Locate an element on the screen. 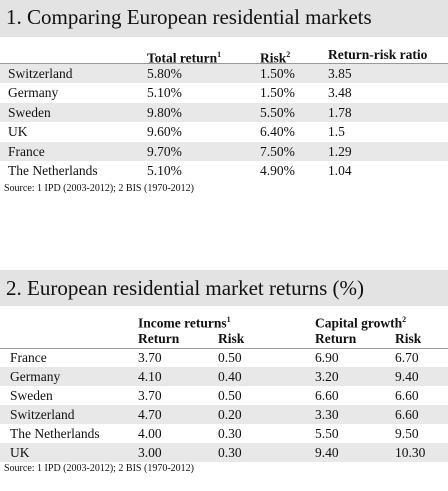 This screenshot has width=448, height=491. group-header-text: Capital growth is located at coordinates (359, 323).